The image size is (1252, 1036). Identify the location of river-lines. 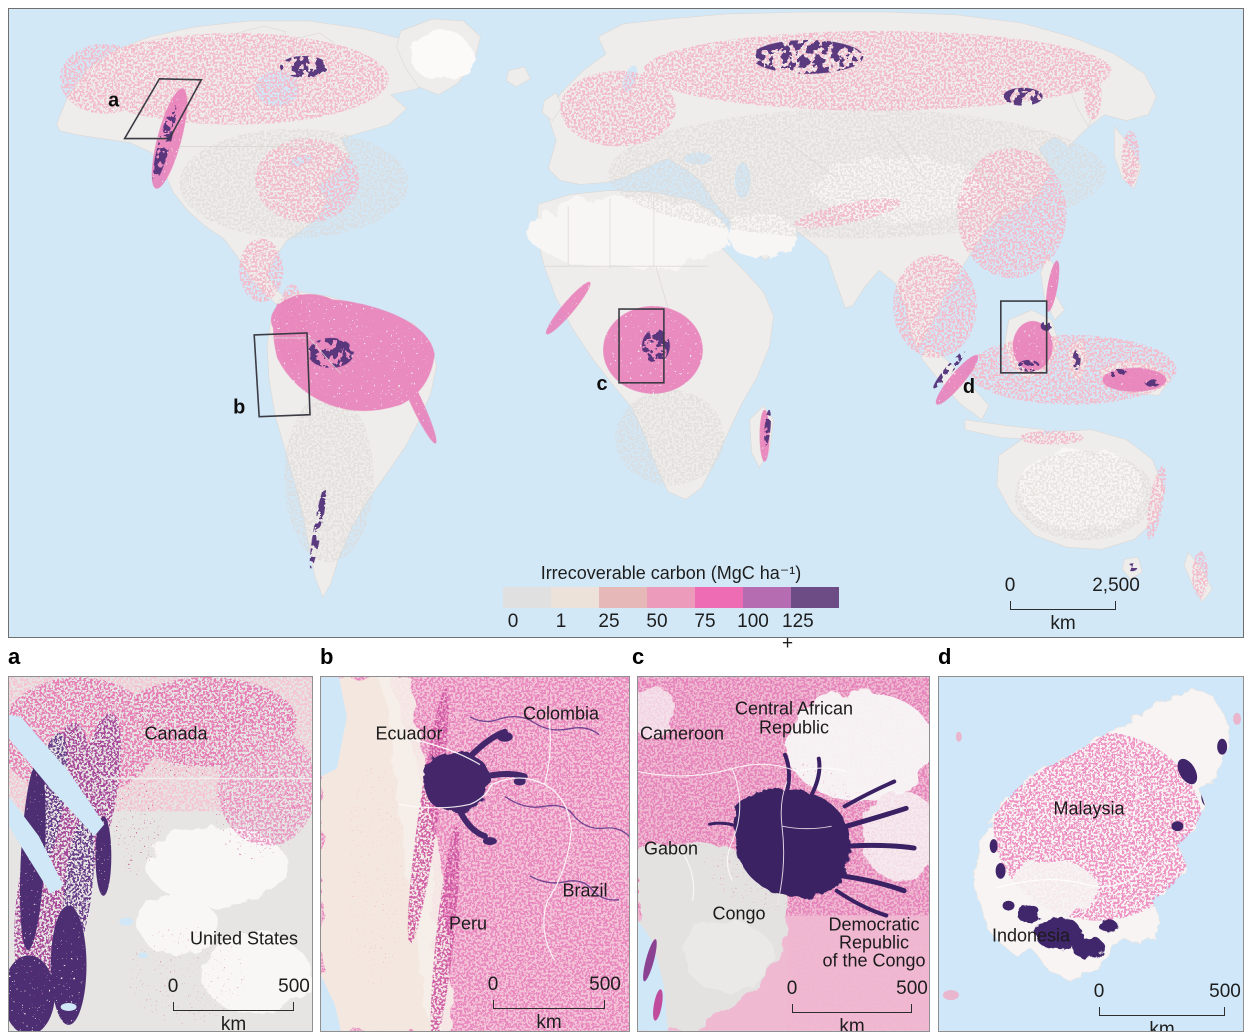
(549, 808).